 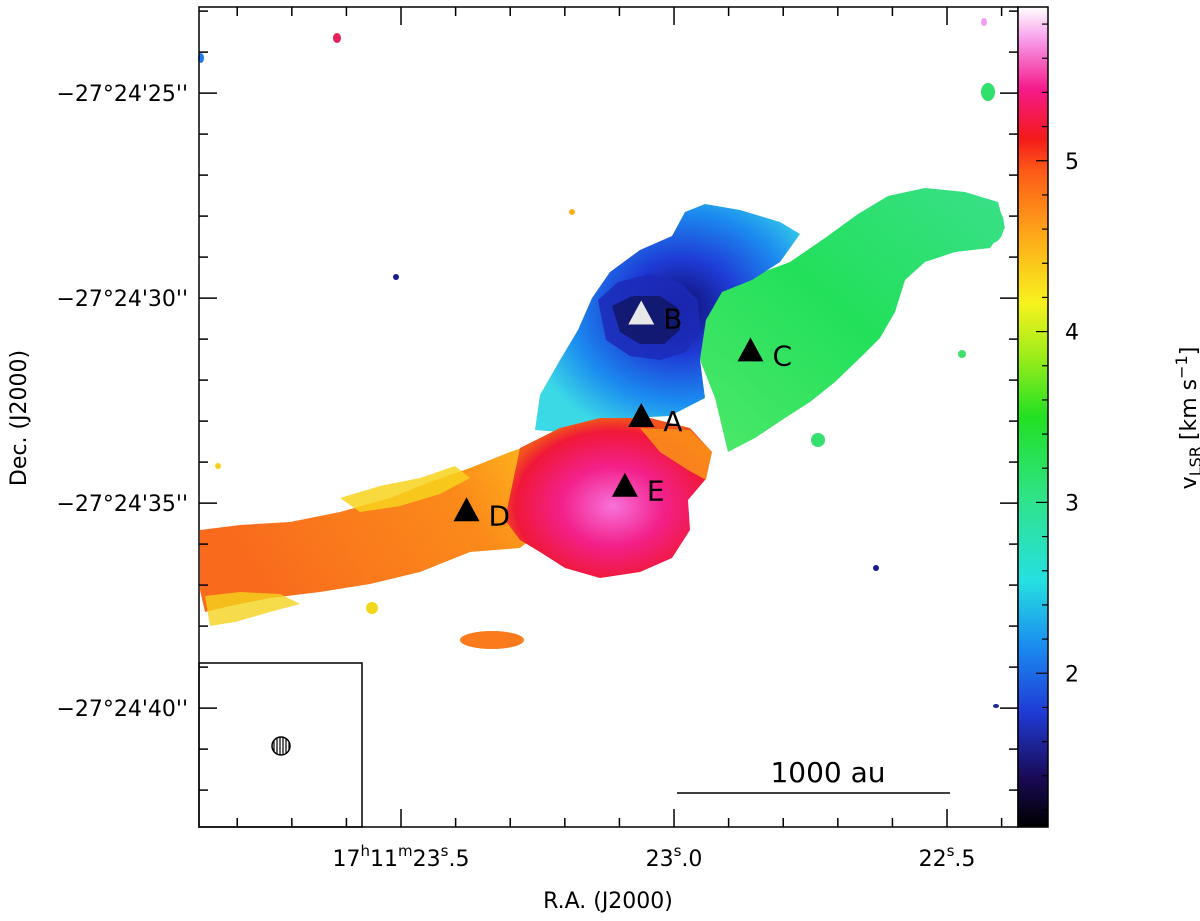 I want to click on source-label-b: B, so click(x=672, y=319).